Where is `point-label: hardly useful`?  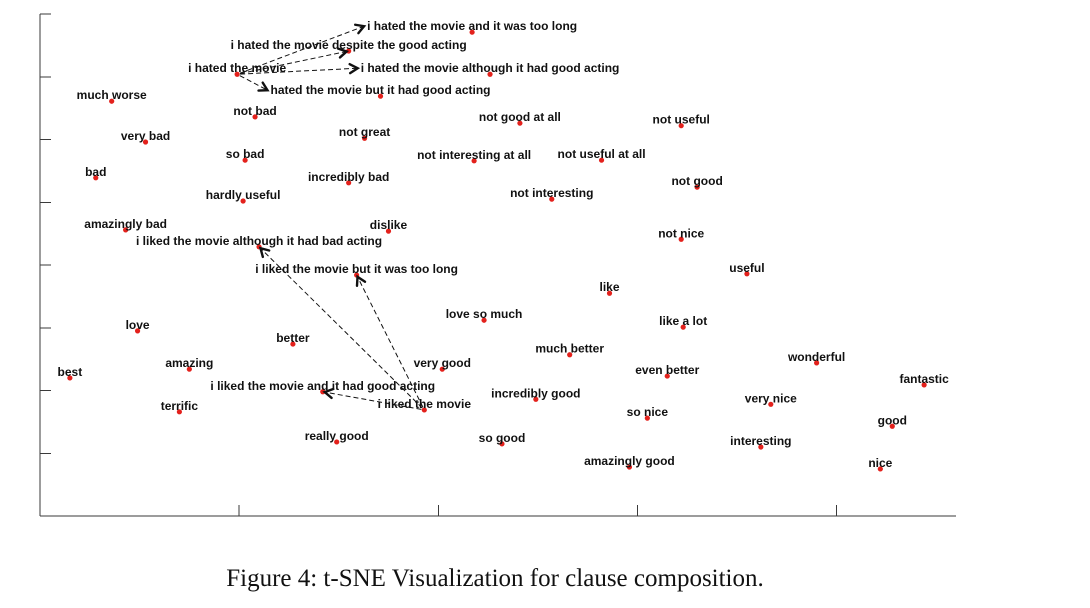 point-label: hardly useful is located at coordinates (243, 195).